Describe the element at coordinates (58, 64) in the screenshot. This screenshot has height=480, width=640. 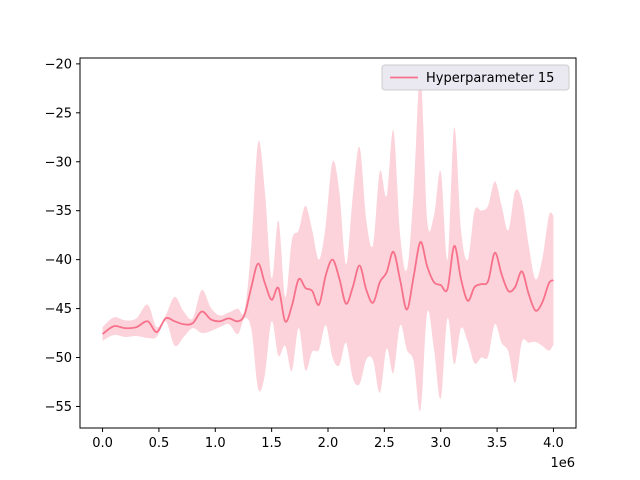
I see `y-tick-label: −20` at that location.